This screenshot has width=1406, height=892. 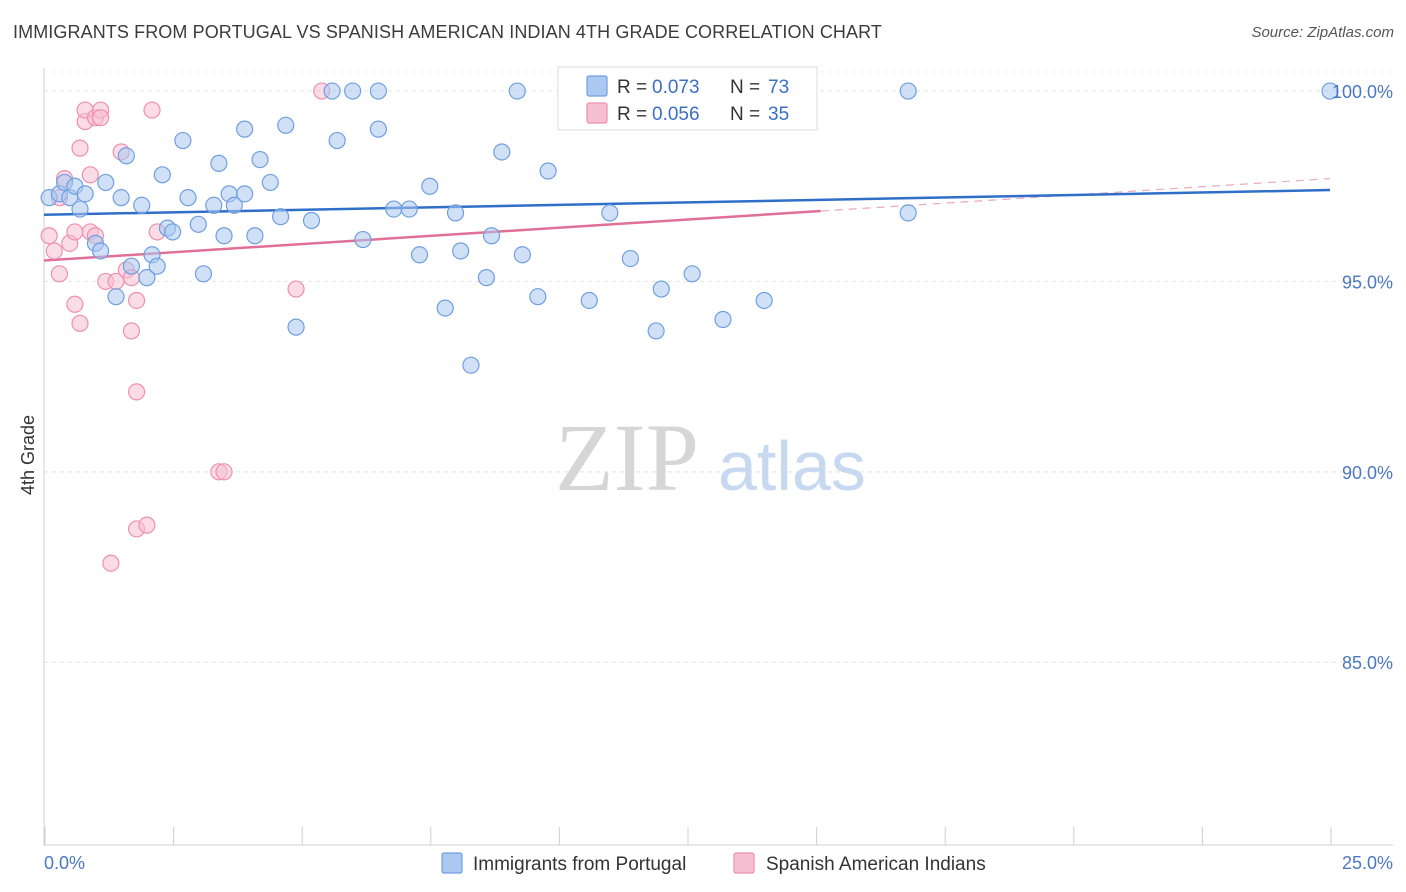 I want to click on bottom-legend-swatch-portugal, so click(x=452, y=863).